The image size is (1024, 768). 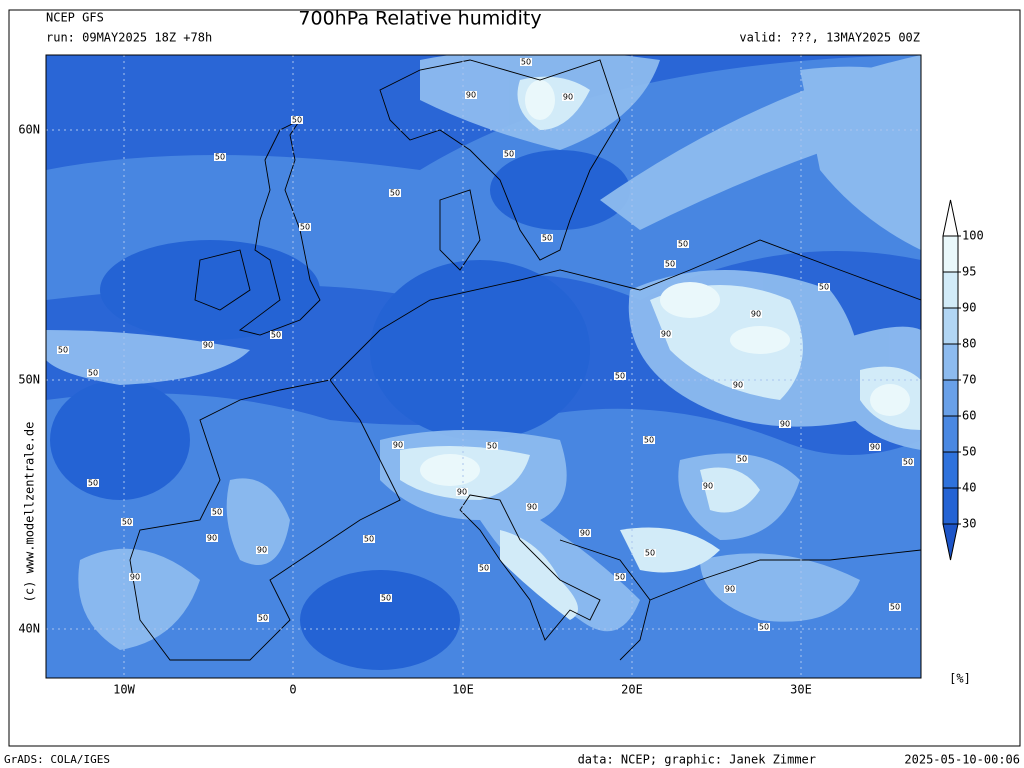 I want to click on colorbar-label: 95, so click(x=969, y=272).